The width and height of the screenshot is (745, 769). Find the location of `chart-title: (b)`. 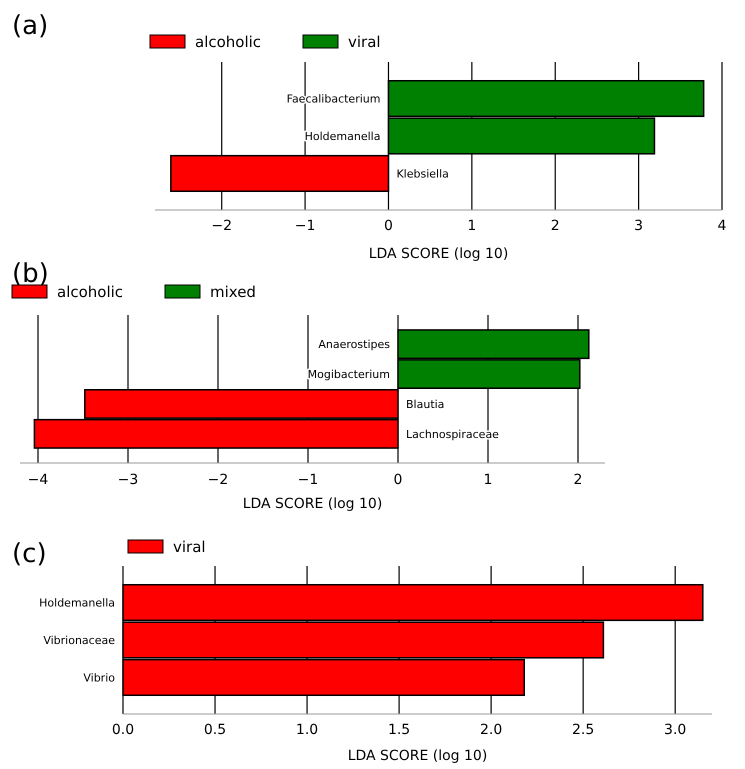

chart-title: (b) is located at coordinates (30, 274).